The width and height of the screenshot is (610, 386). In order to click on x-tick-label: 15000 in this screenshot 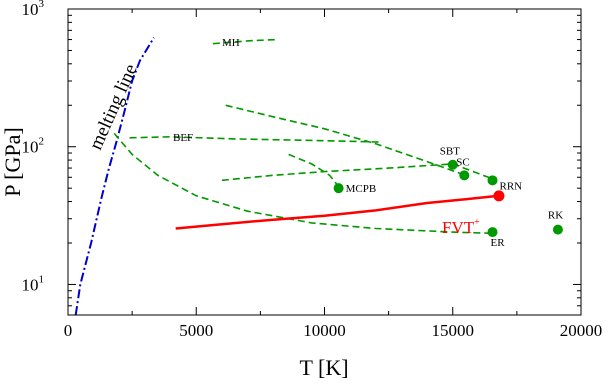, I will do `click(453, 330)`.